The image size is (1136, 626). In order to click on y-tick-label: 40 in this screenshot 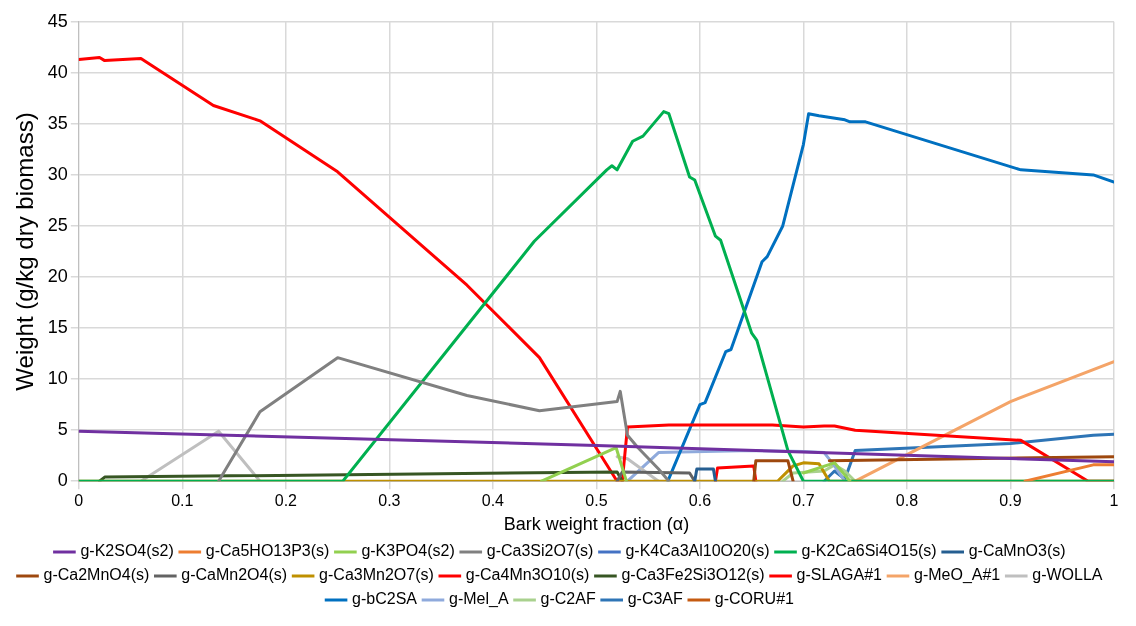, I will do `click(57, 71)`.